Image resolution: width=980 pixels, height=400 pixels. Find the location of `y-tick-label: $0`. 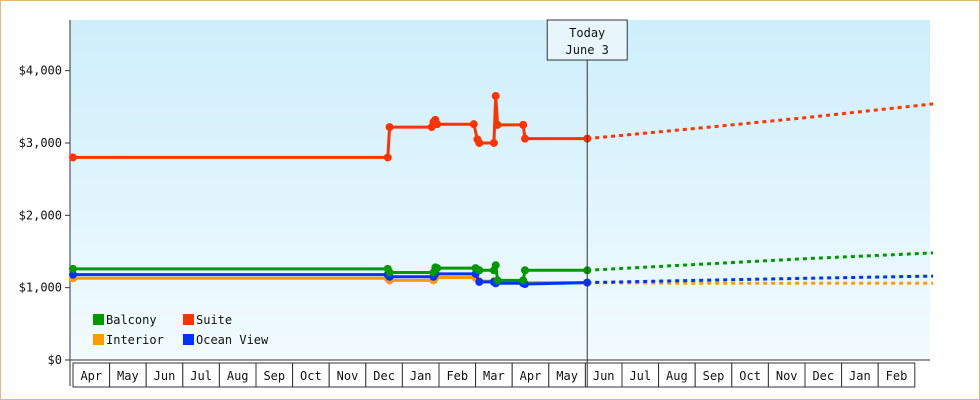

y-tick-label: $0 is located at coordinates (55, 360).